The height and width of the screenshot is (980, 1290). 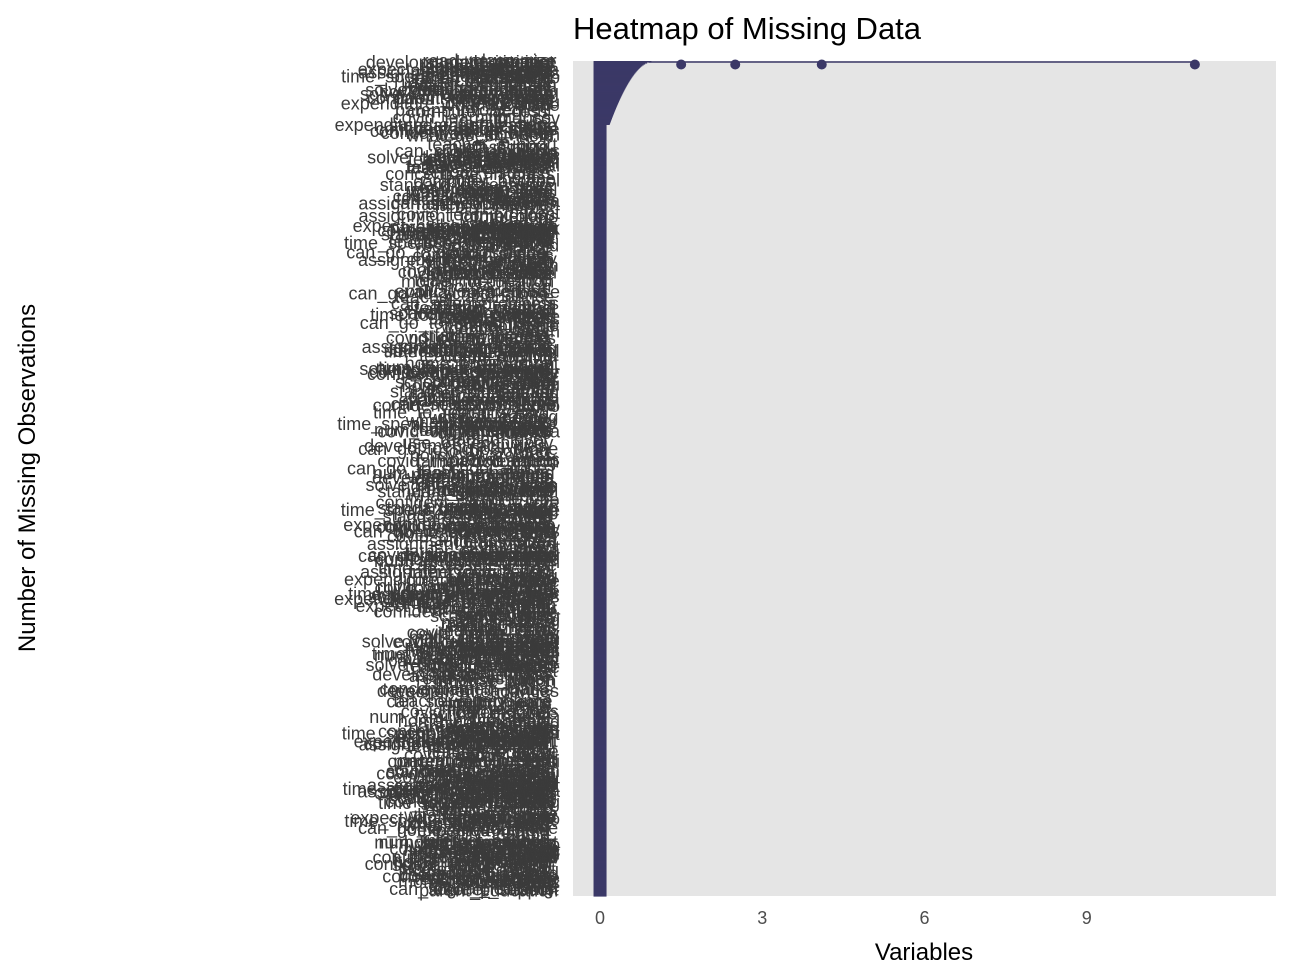 I want to click on variable-label: evalua, so click(x=534, y=791).